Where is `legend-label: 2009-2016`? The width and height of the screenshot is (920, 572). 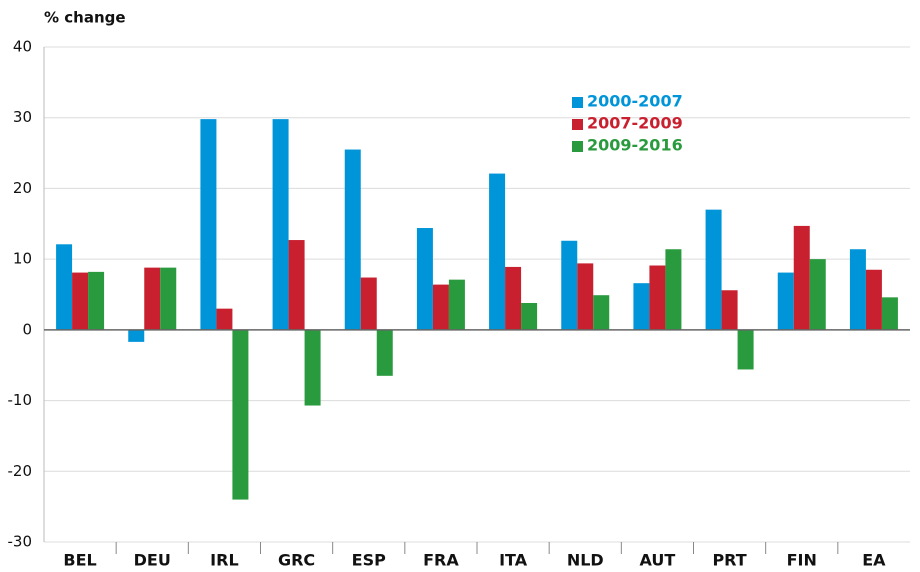
legend-label: 2009-2016 is located at coordinates (635, 145).